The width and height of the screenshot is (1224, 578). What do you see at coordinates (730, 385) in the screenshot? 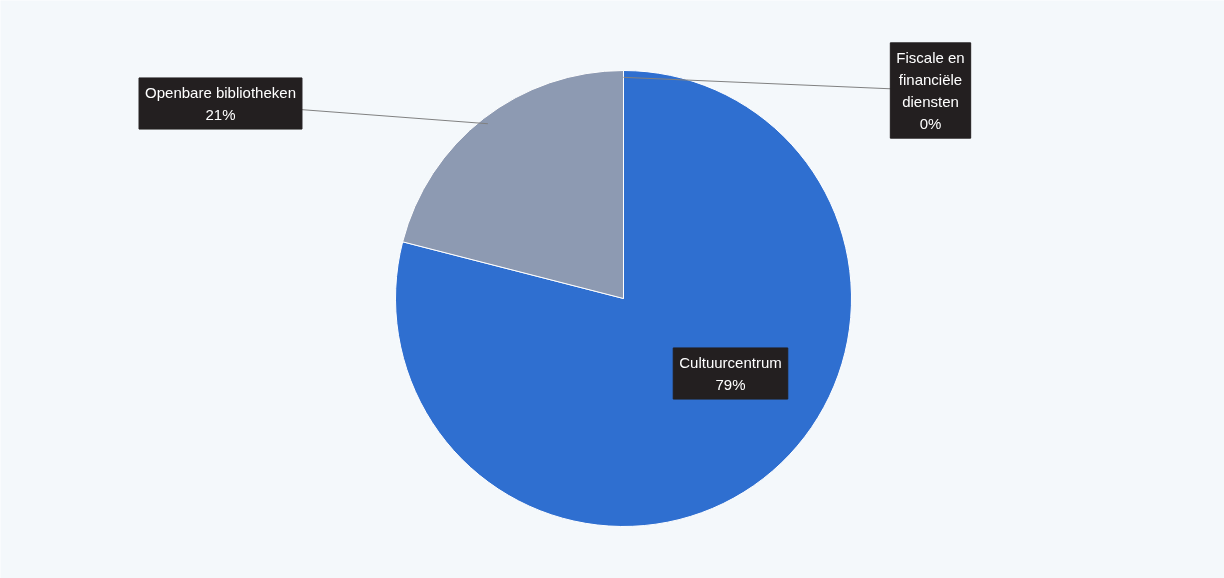
I see `data-label: 79%` at bounding box center [730, 385].